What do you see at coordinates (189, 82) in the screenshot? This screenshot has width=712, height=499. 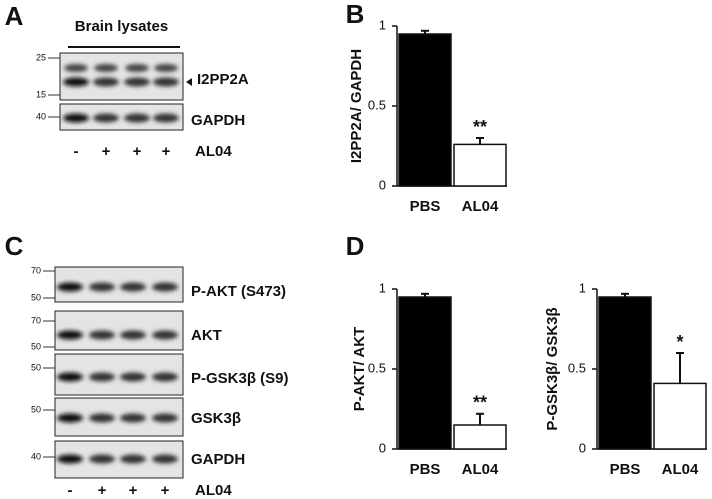 I see `arrowhead` at bounding box center [189, 82].